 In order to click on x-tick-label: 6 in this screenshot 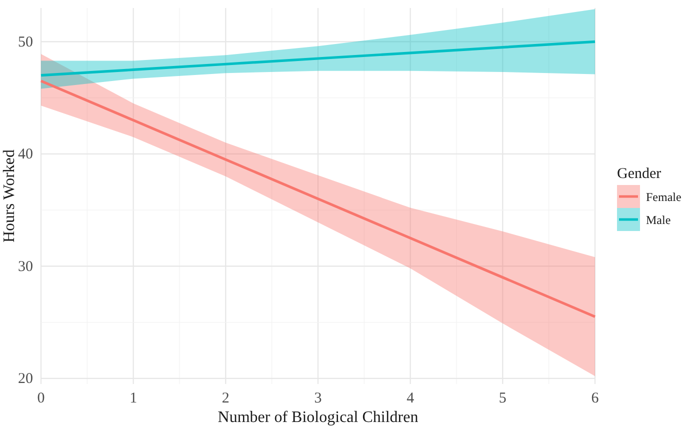, I will do `click(595, 398)`.